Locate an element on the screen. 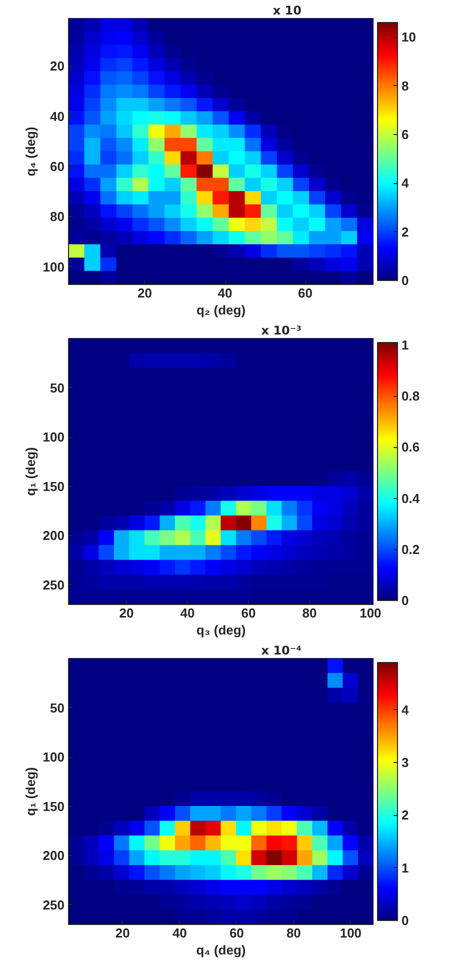  x-axis-title: q₂ (deg) is located at coordinates (221, 310).